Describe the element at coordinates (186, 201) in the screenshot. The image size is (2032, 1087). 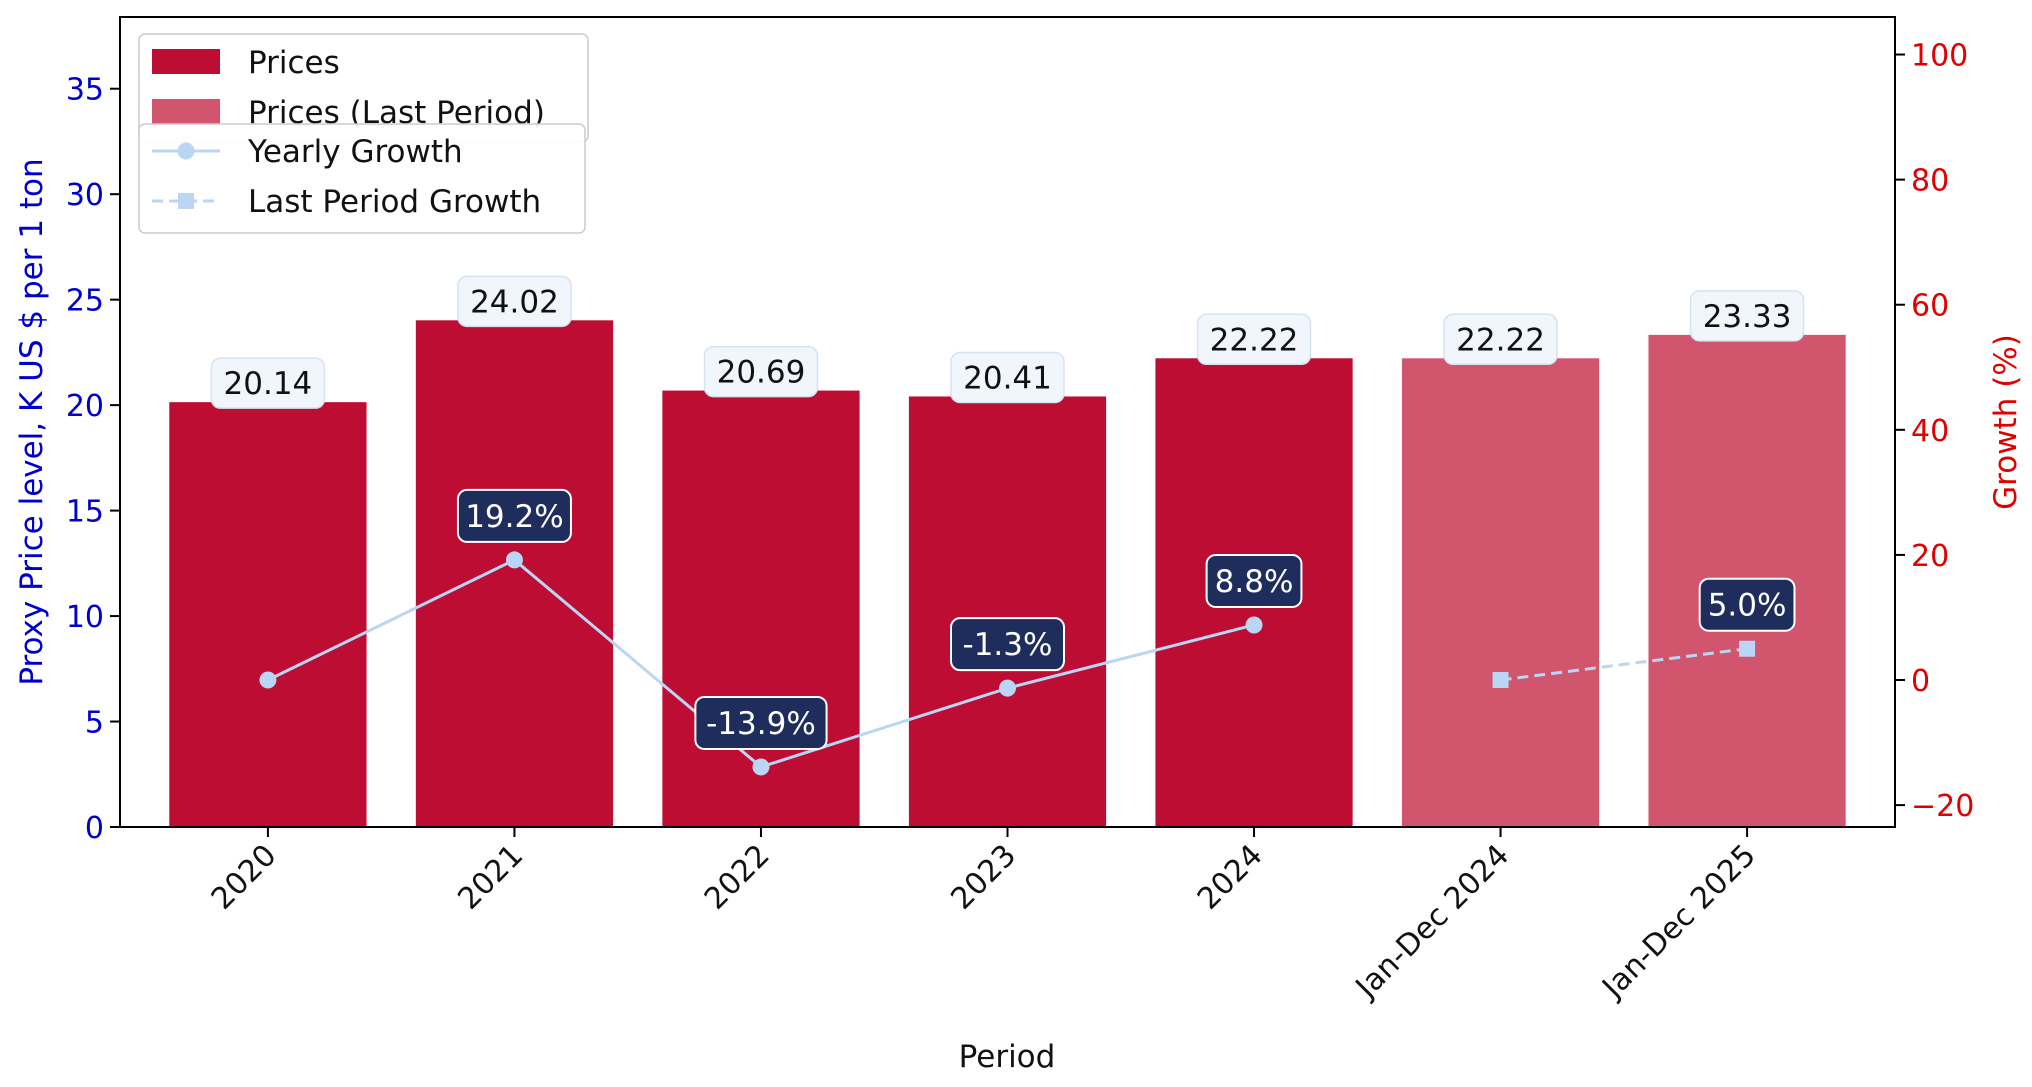
I see `legend-swatch-square-marker` at that location.